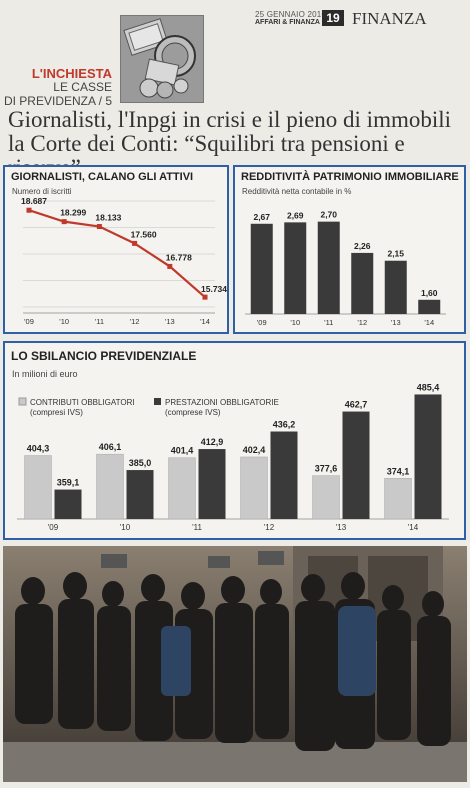 This screenshot has height=788, width=470. What do you see at coordinates (68, 483) in the screenshot?
I see `data-label: 359,1` at bounding box center [68, 483].